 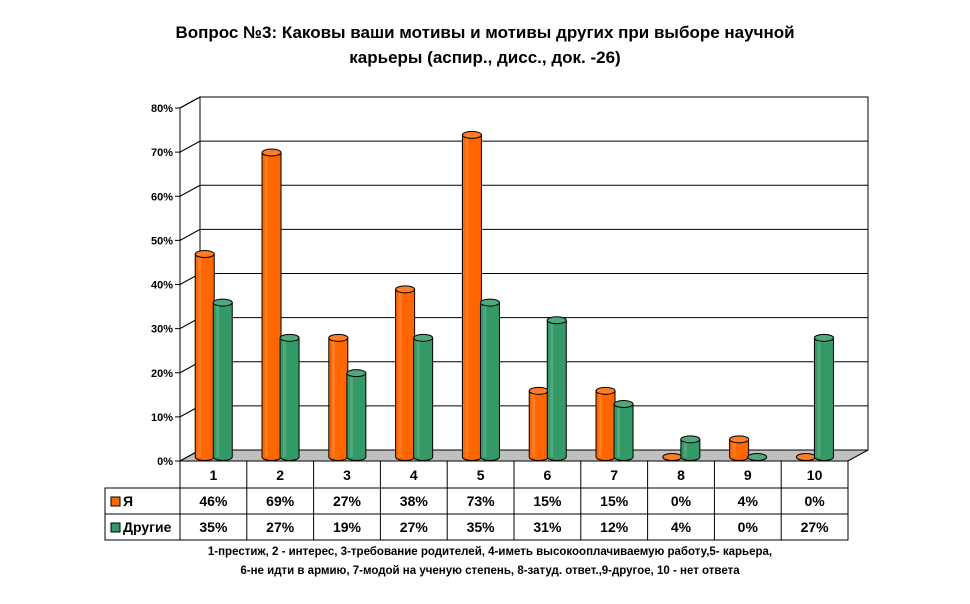 What do you see at coordinates (162, 286) in the screenshot?
I see `y-tick-label: 40%` at bounding box center [162, 286].